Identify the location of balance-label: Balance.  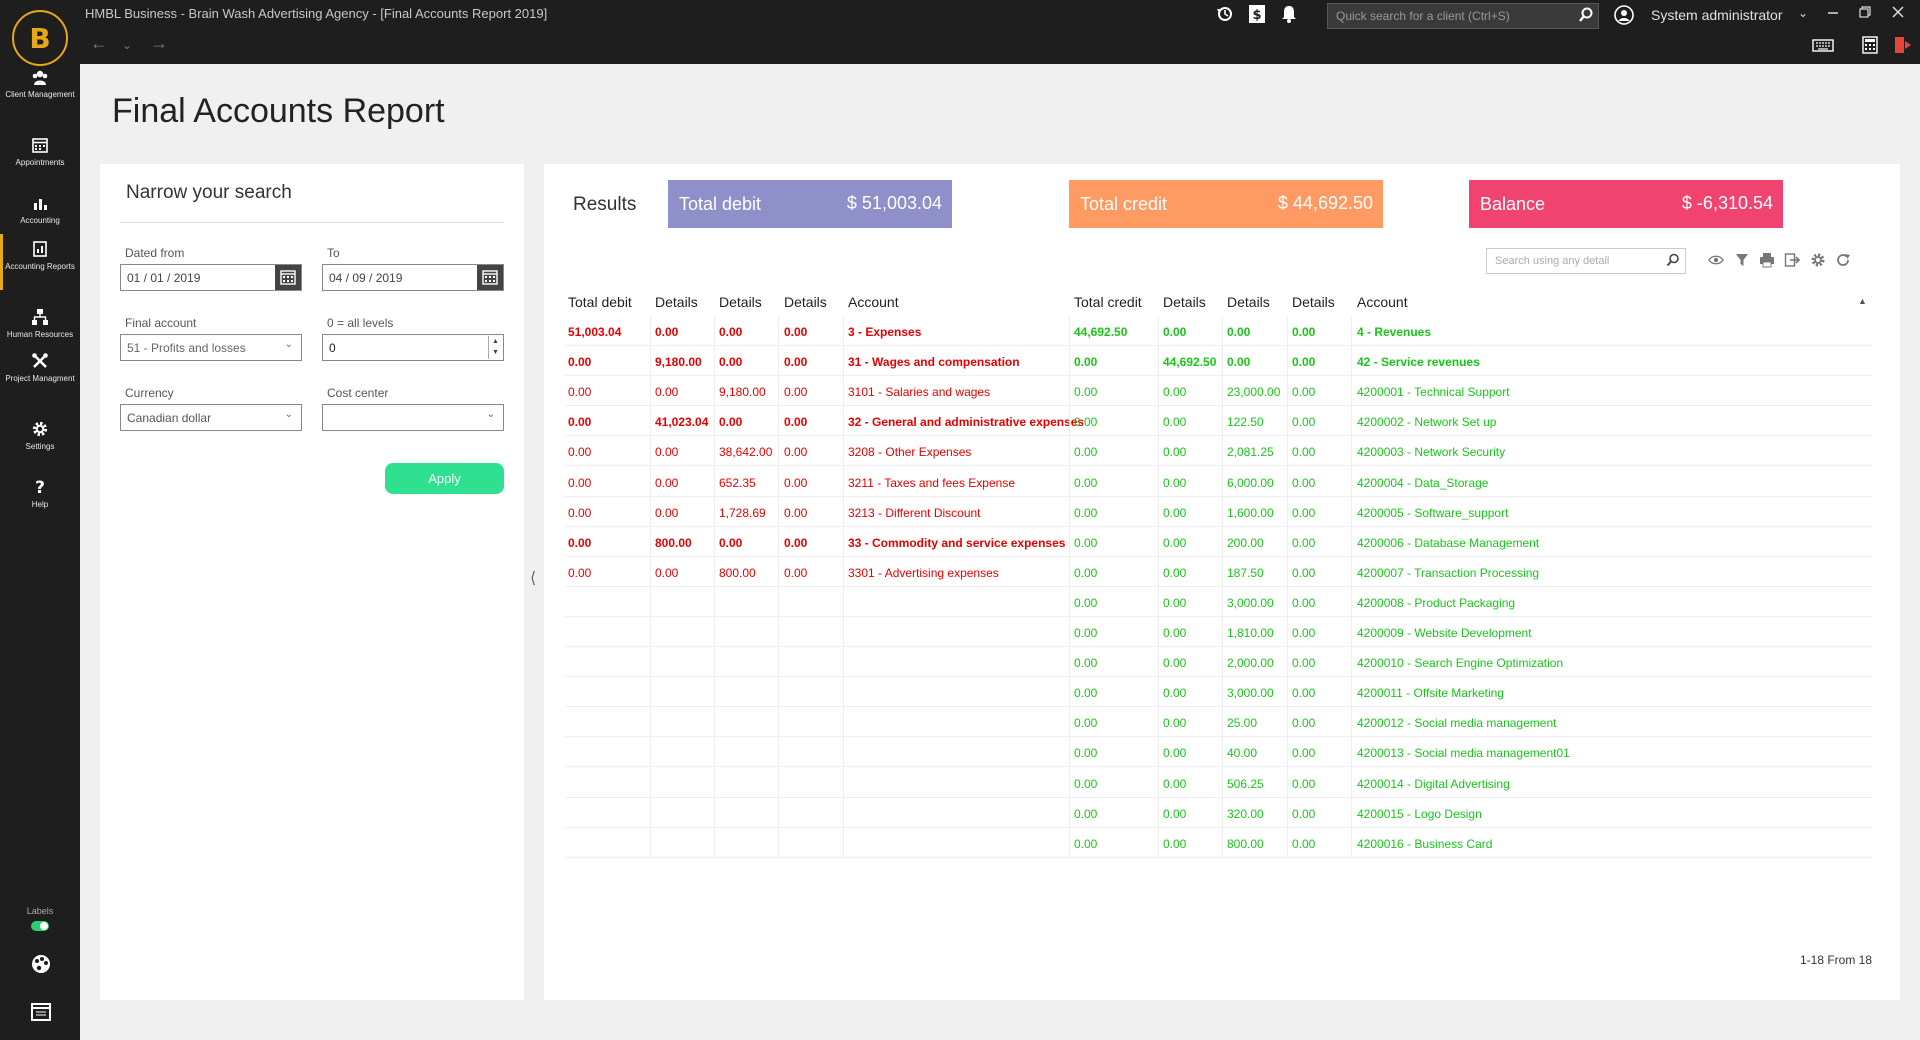
(1513, 204).